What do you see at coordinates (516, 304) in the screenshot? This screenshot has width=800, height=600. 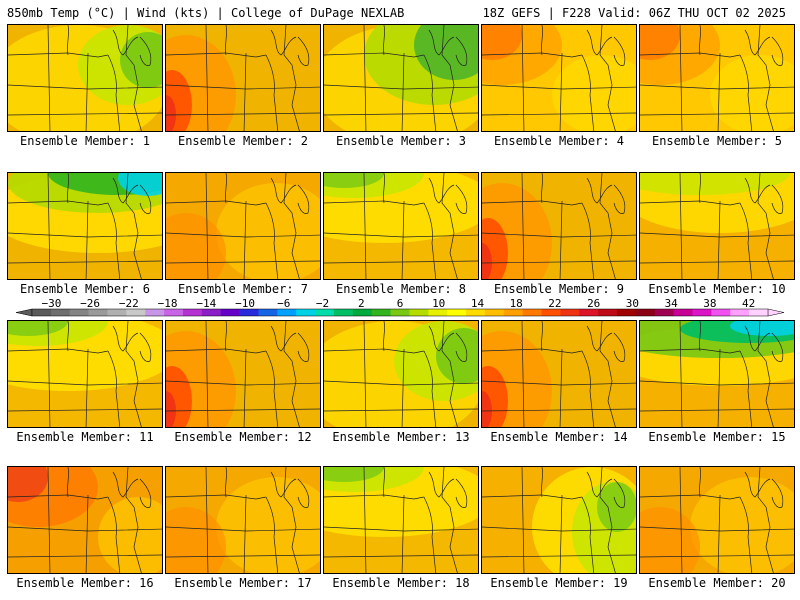 I see `colorbar-tick-label: 18` at bounding box center [516, 304].